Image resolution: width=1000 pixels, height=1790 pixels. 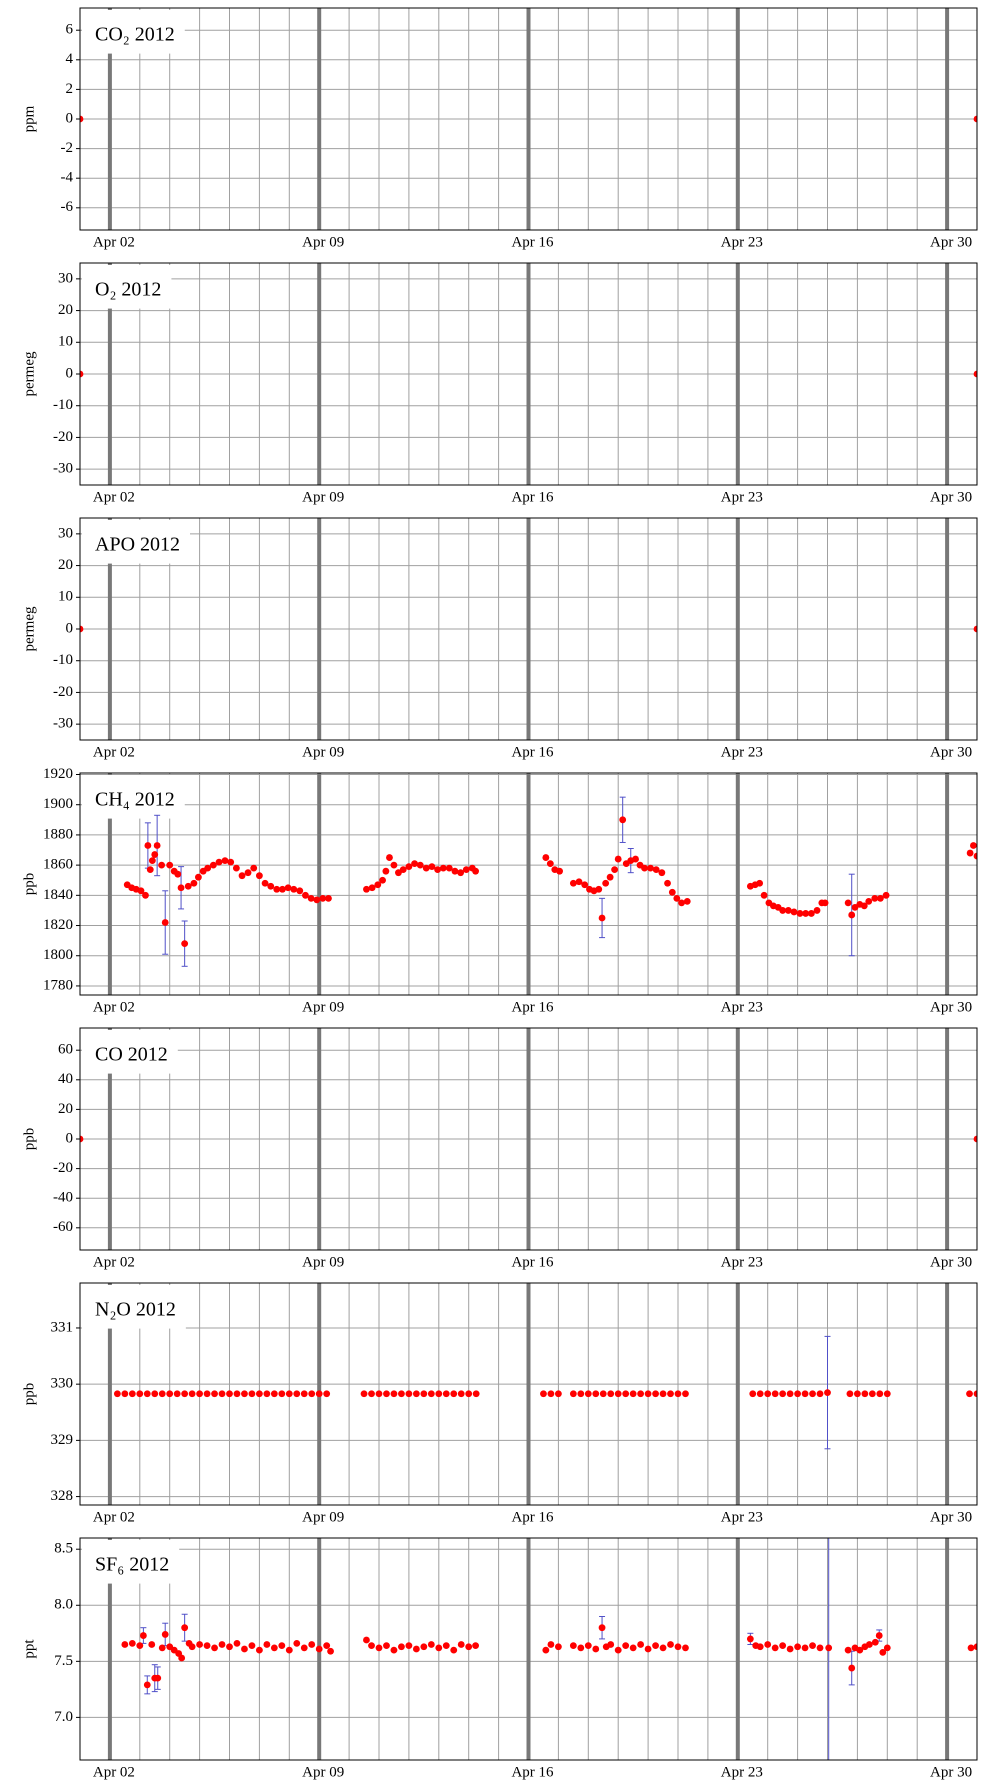 What do you see at coordinates (63, 1605) in the screenshot?
I see `y-tick-label: 8.0` at bounding box center [63, 1605].